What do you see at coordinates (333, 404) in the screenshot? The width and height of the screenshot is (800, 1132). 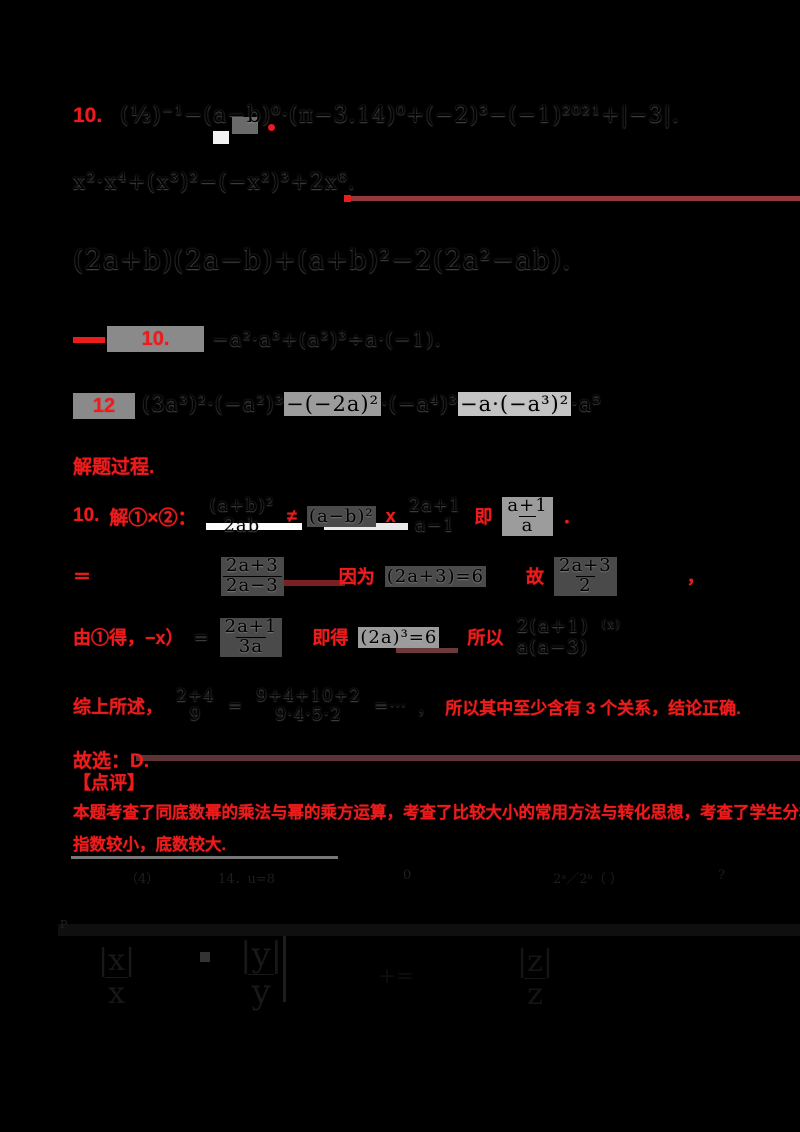 I see `problem-12-highlighted-a: −(−2a)²` at bounding box center [333, 404].